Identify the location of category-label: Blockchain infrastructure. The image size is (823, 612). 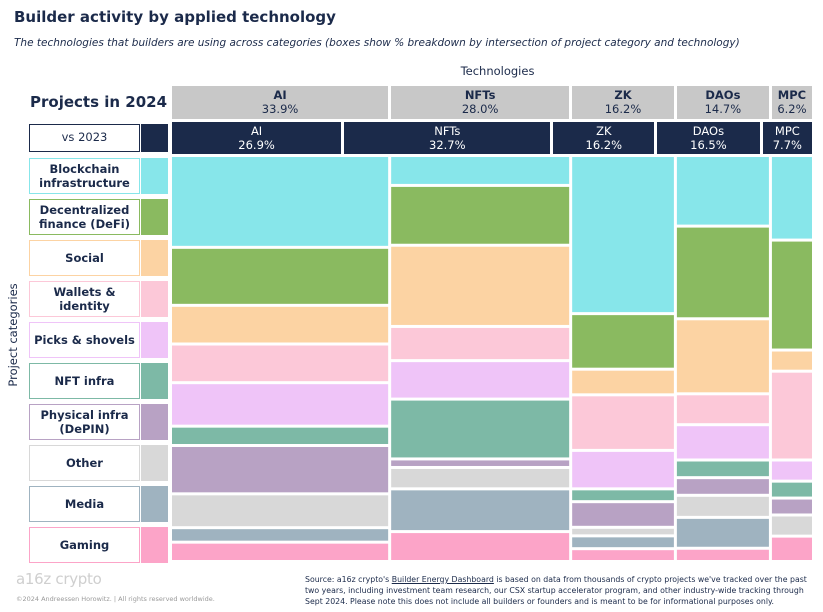
(84, 176).